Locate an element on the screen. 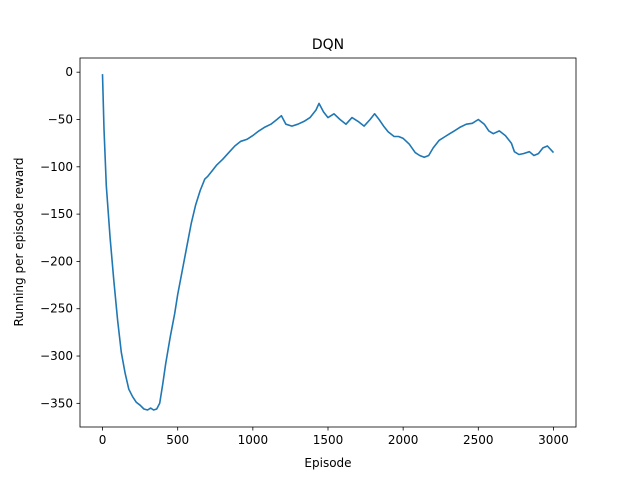 This screenshot has height=480, width=640. y-tick-label: −250 is located at coordinates (56, 309).